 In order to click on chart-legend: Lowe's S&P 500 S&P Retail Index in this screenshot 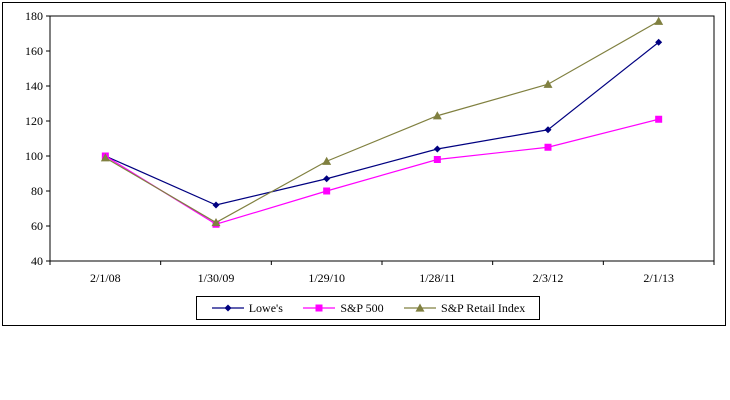, I will do `click(368, 308)`.